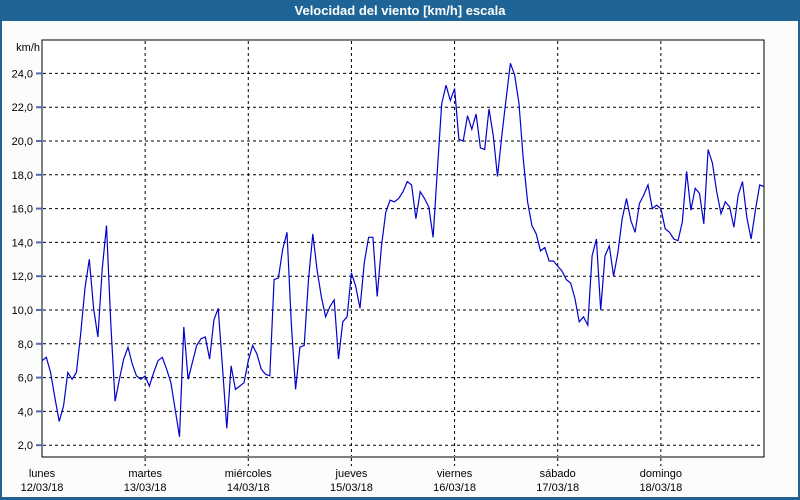 The image size is (800, 500). I want to click on x-day-date: 12/03/18, so click(42, 488).